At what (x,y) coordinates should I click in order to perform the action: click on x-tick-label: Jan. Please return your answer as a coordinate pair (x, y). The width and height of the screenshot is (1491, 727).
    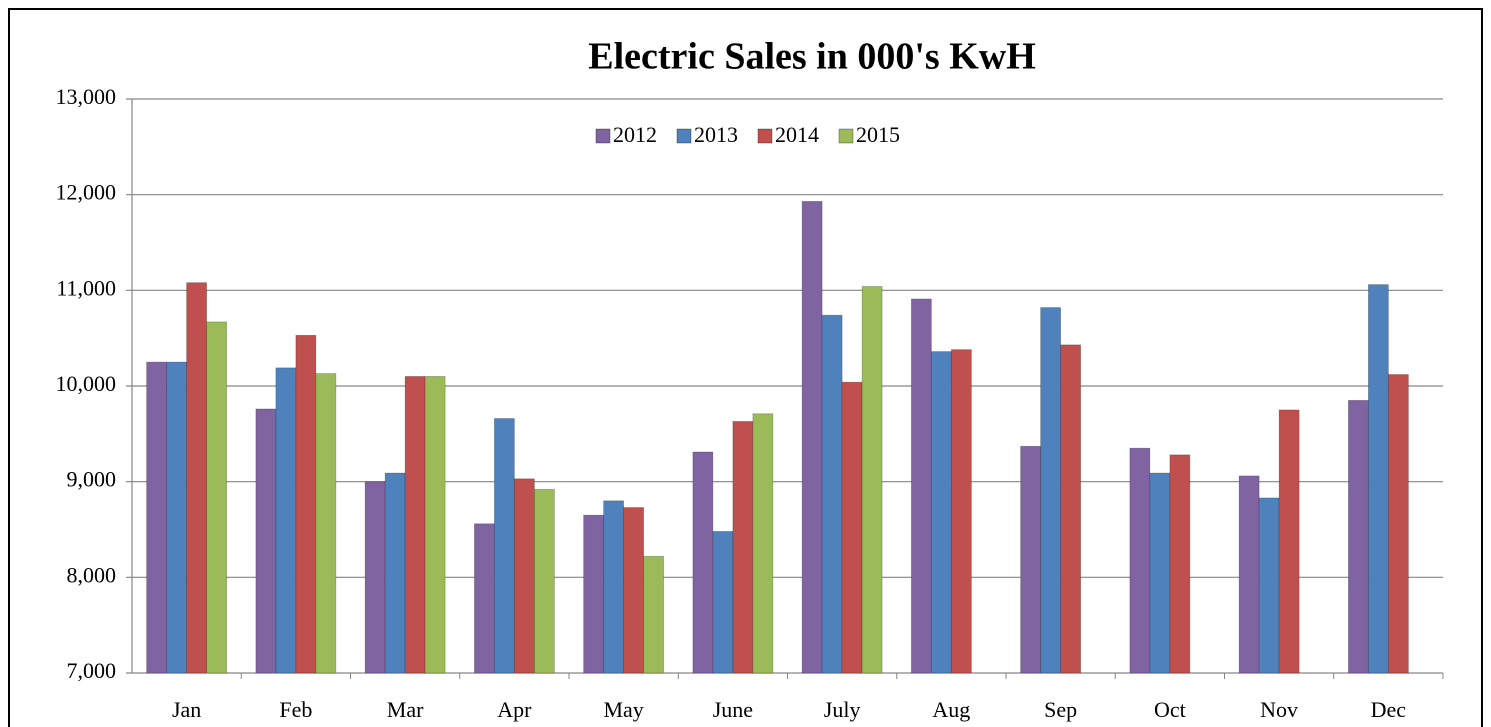
    Looking at the image, I should click on (186, 709).